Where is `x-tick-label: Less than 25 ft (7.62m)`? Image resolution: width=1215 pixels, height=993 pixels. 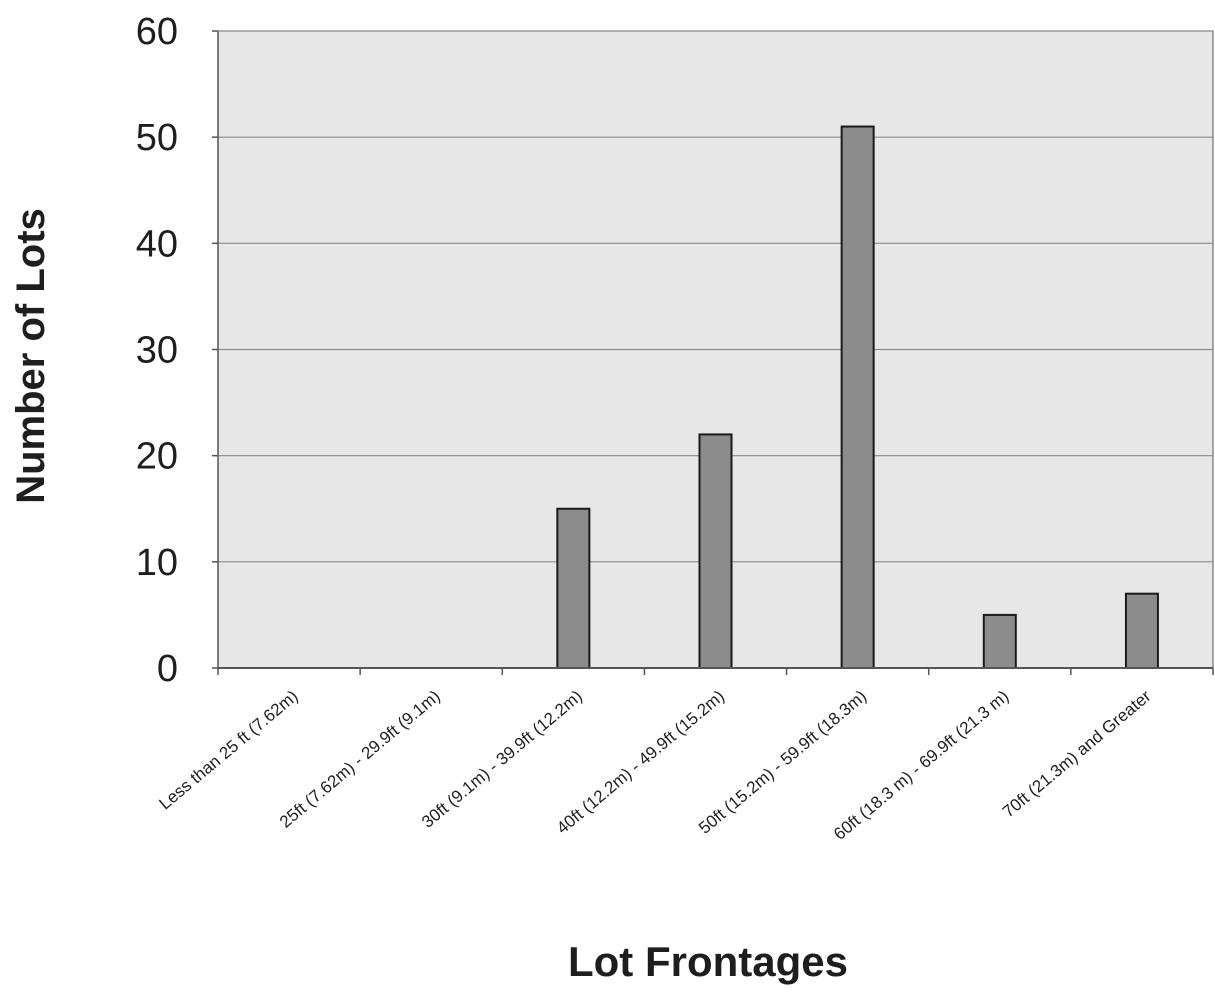
x-tick-label: Less than 25 ft (7.62m) is located at coordinates (229, 750).